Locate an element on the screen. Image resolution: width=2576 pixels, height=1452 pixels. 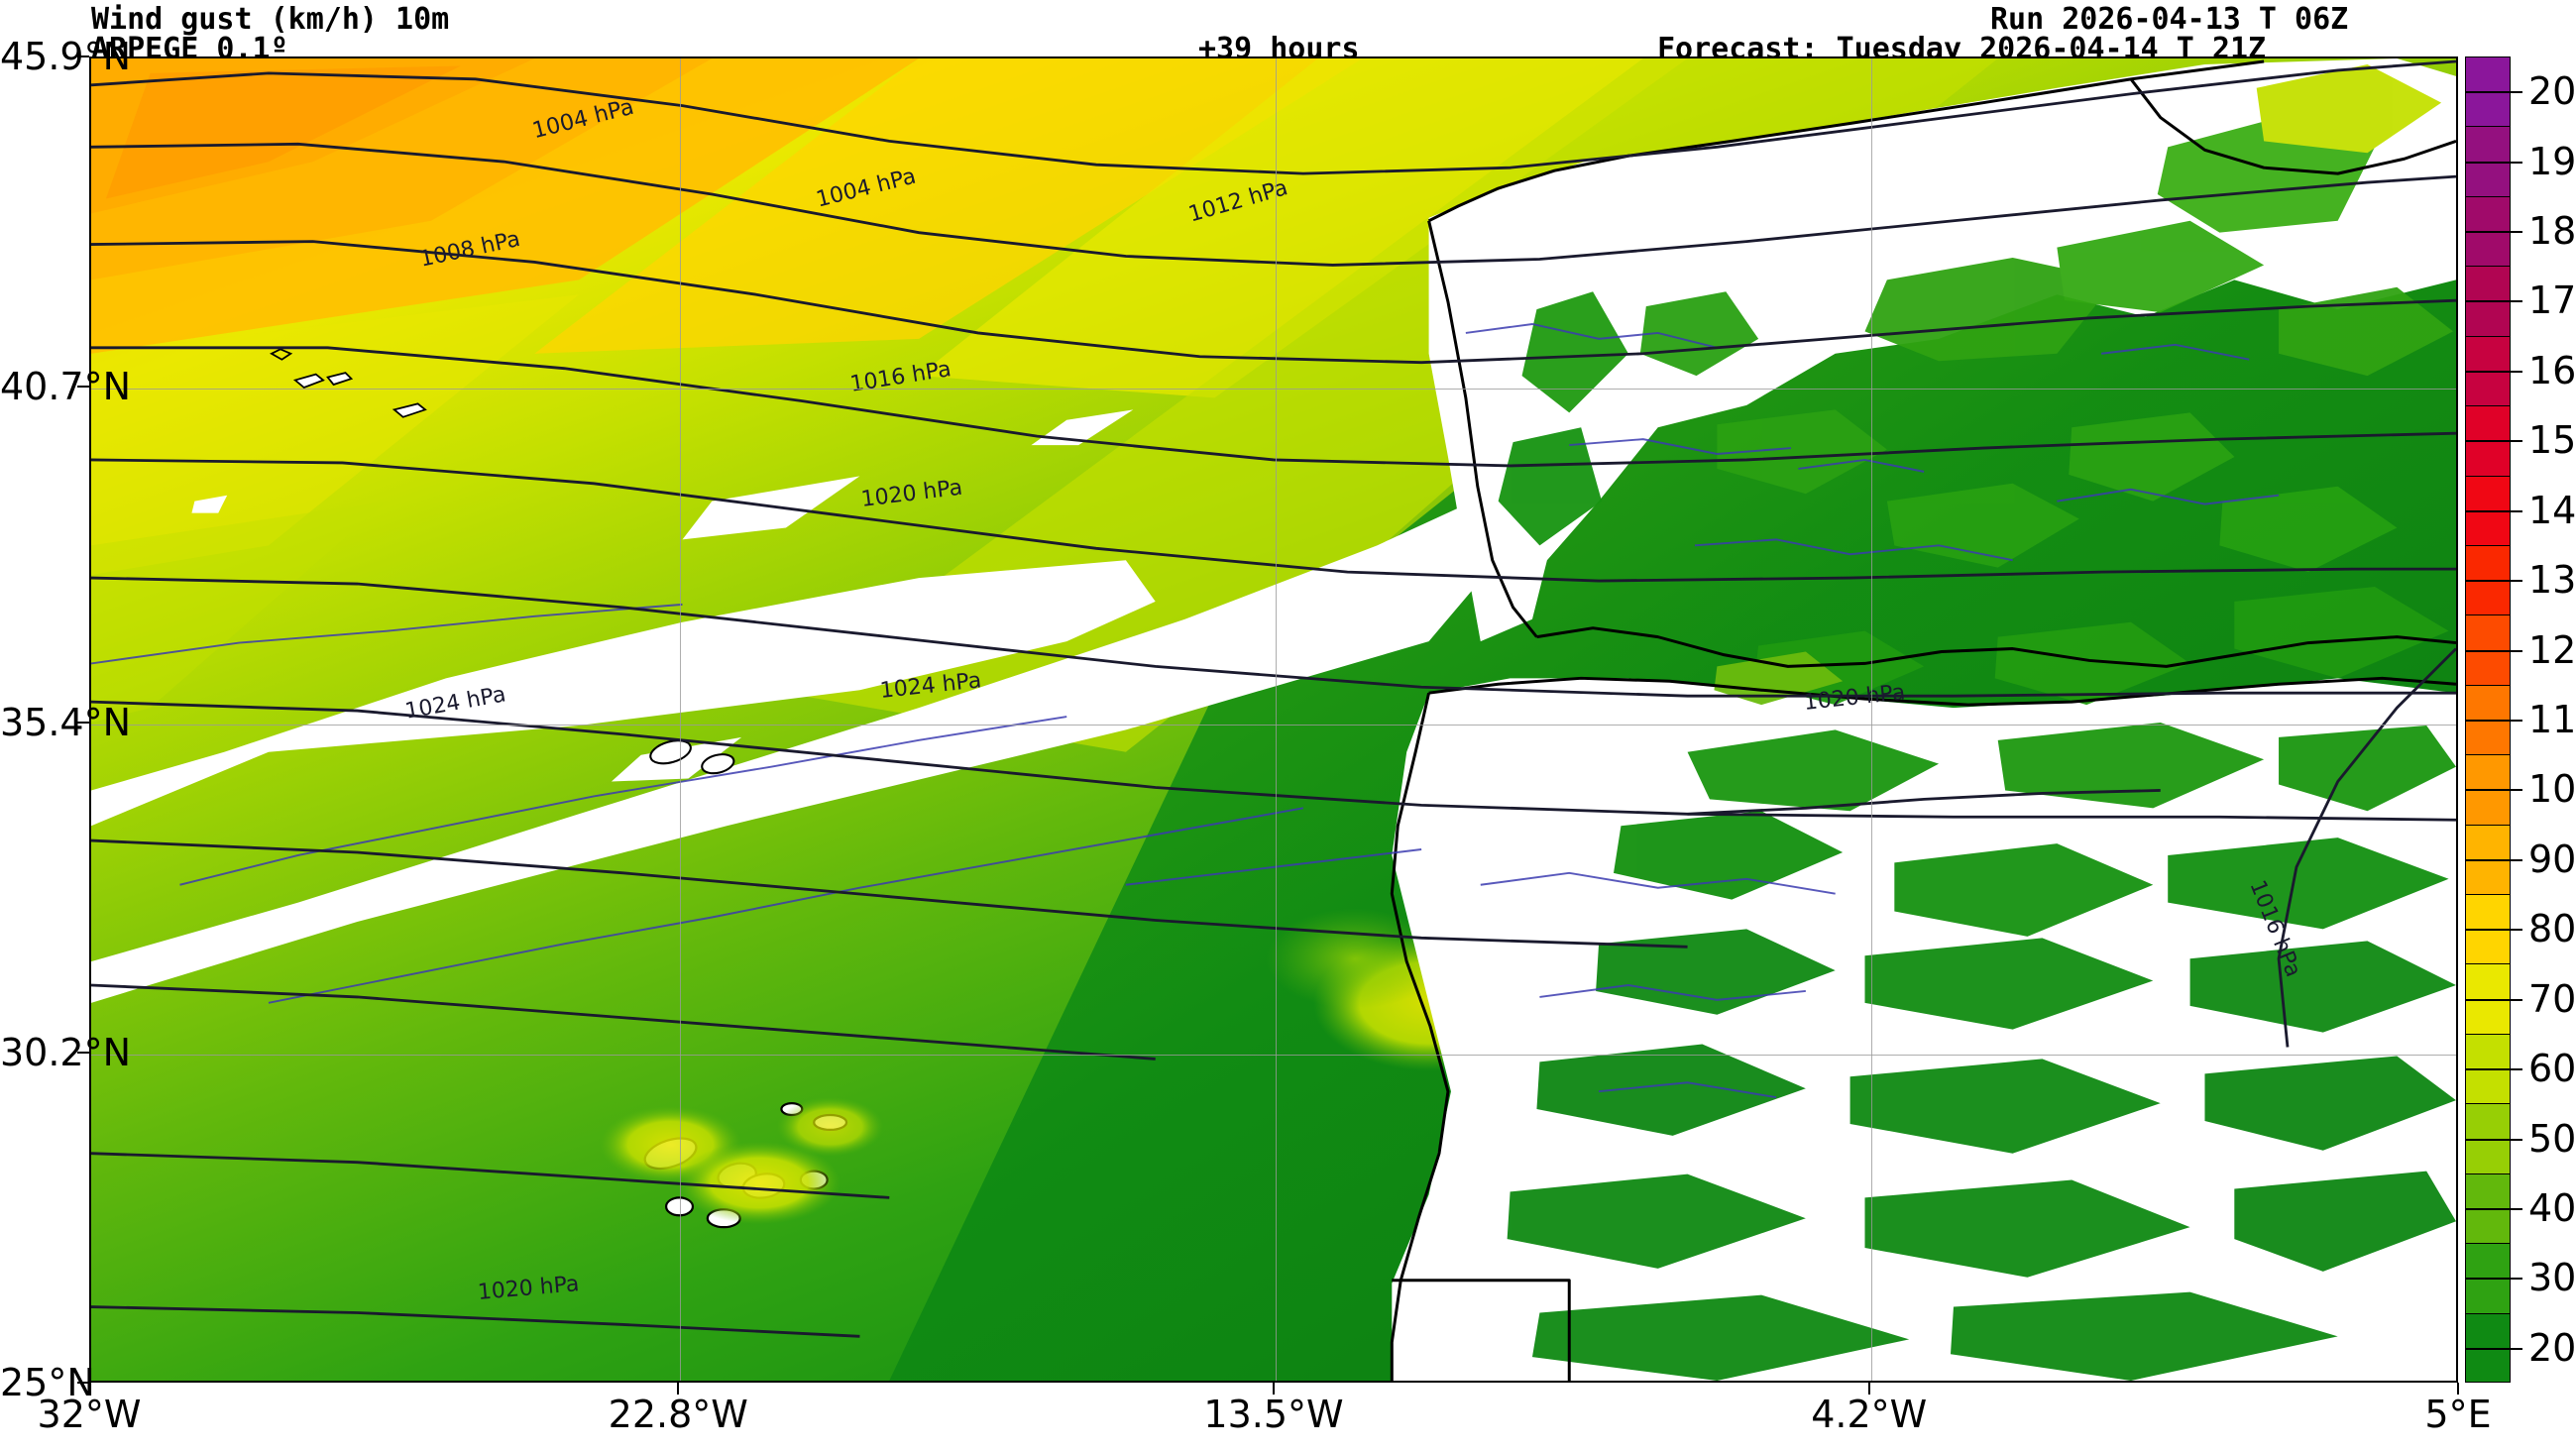
latitude-tick-label-1: 40.7°N is located at coordinates (66, 386).